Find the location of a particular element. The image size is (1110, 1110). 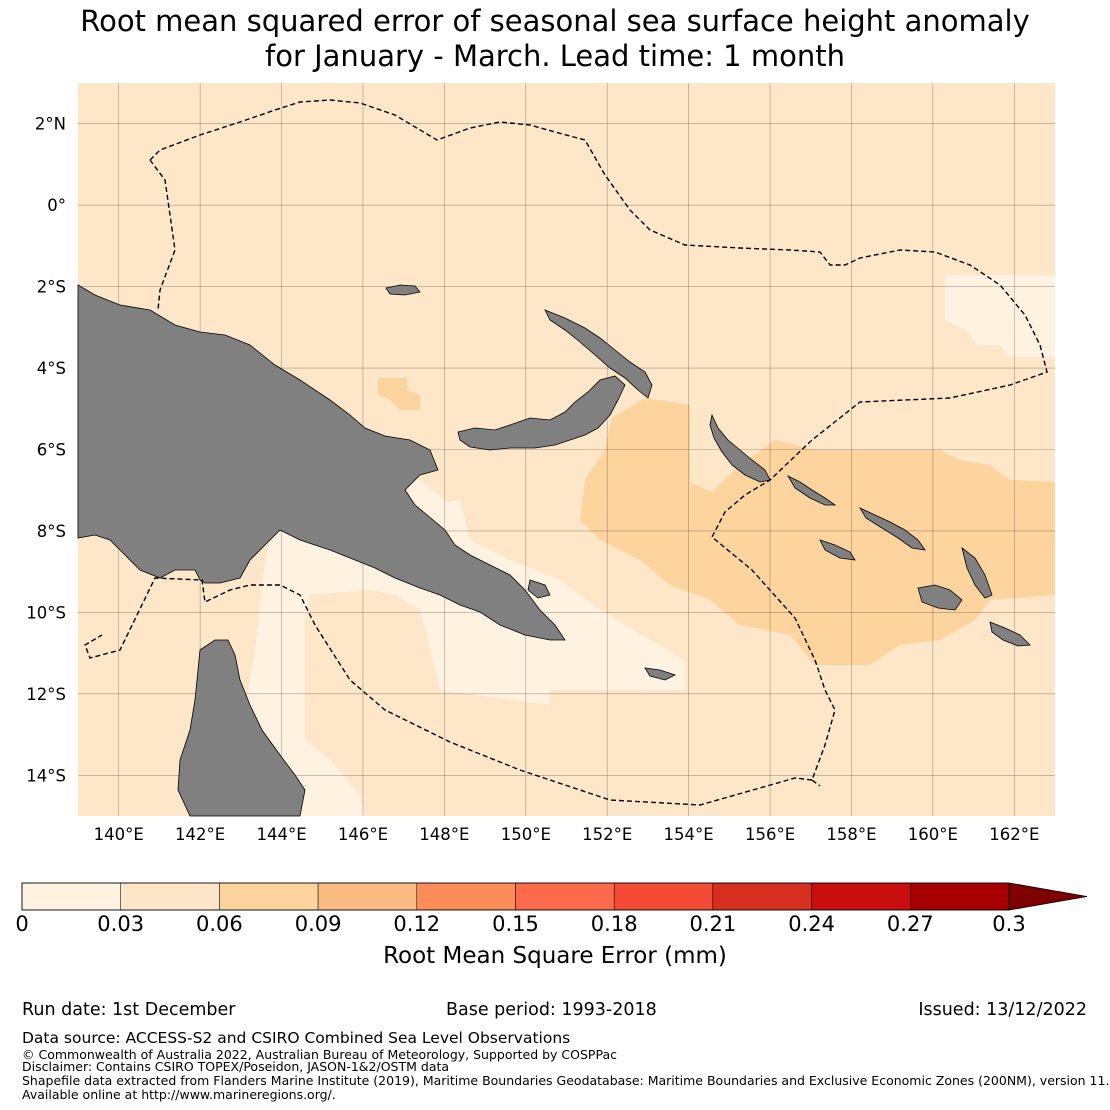

run-date: Run date: 1st December is located at coordinates (129, 1010).